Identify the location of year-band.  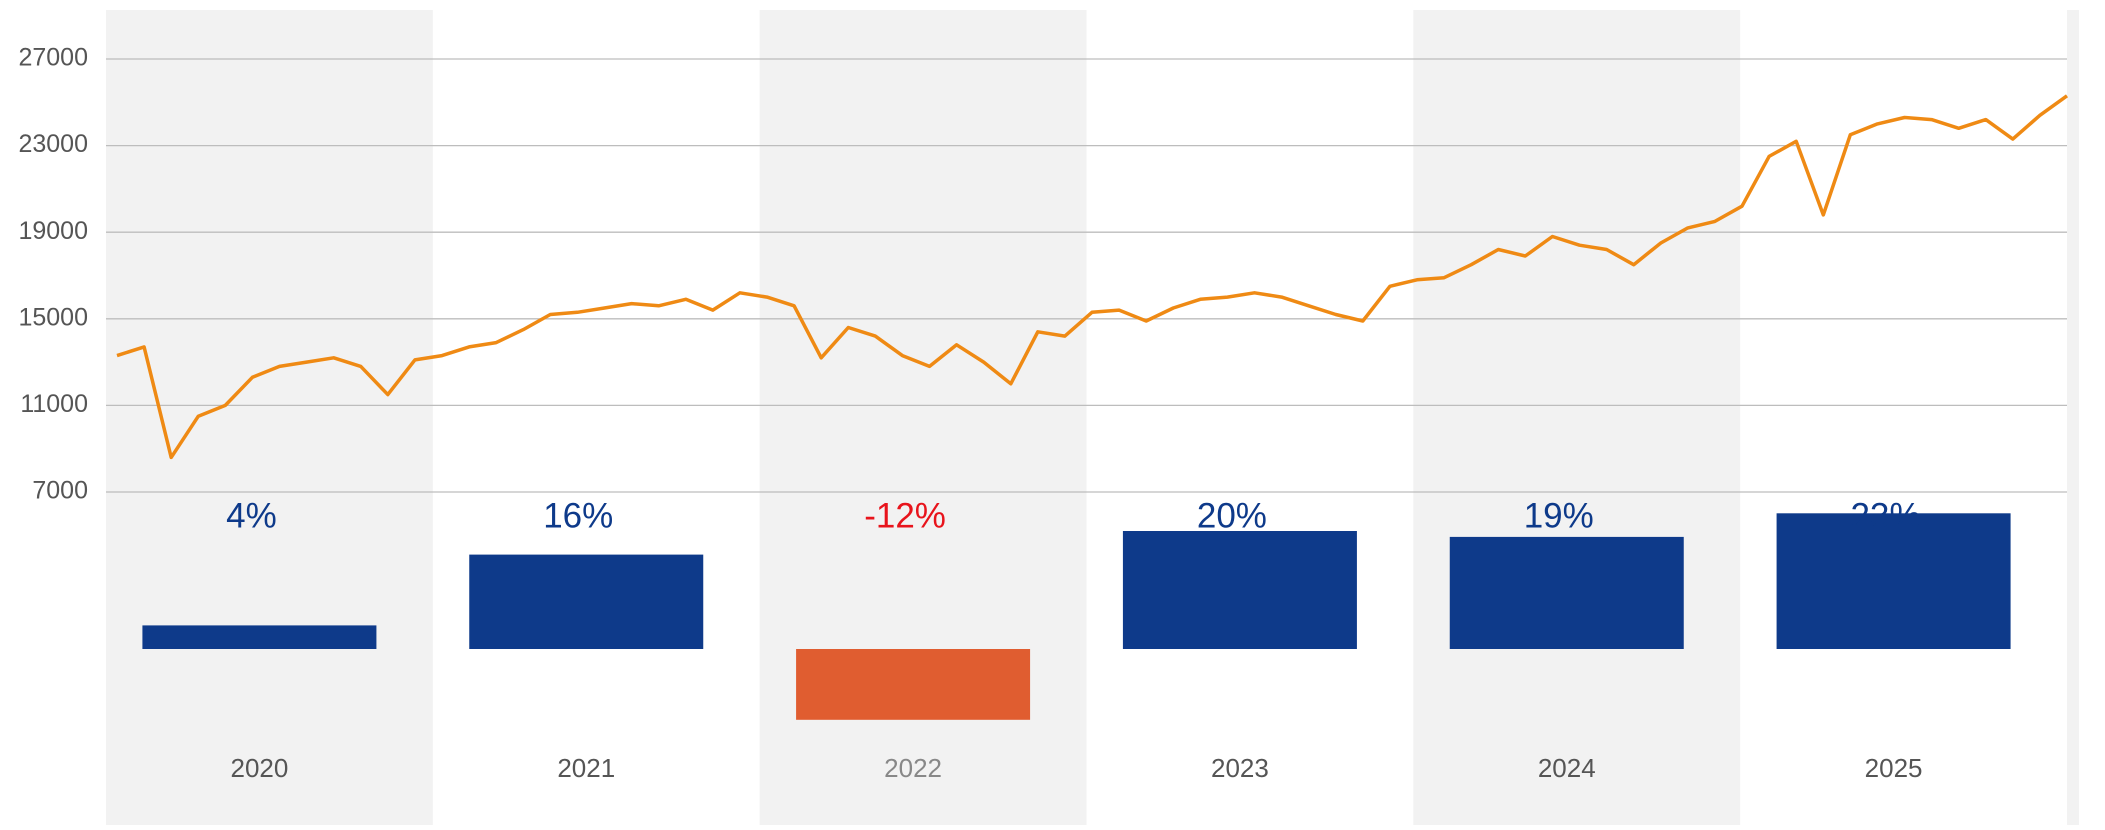
(2073, 417).